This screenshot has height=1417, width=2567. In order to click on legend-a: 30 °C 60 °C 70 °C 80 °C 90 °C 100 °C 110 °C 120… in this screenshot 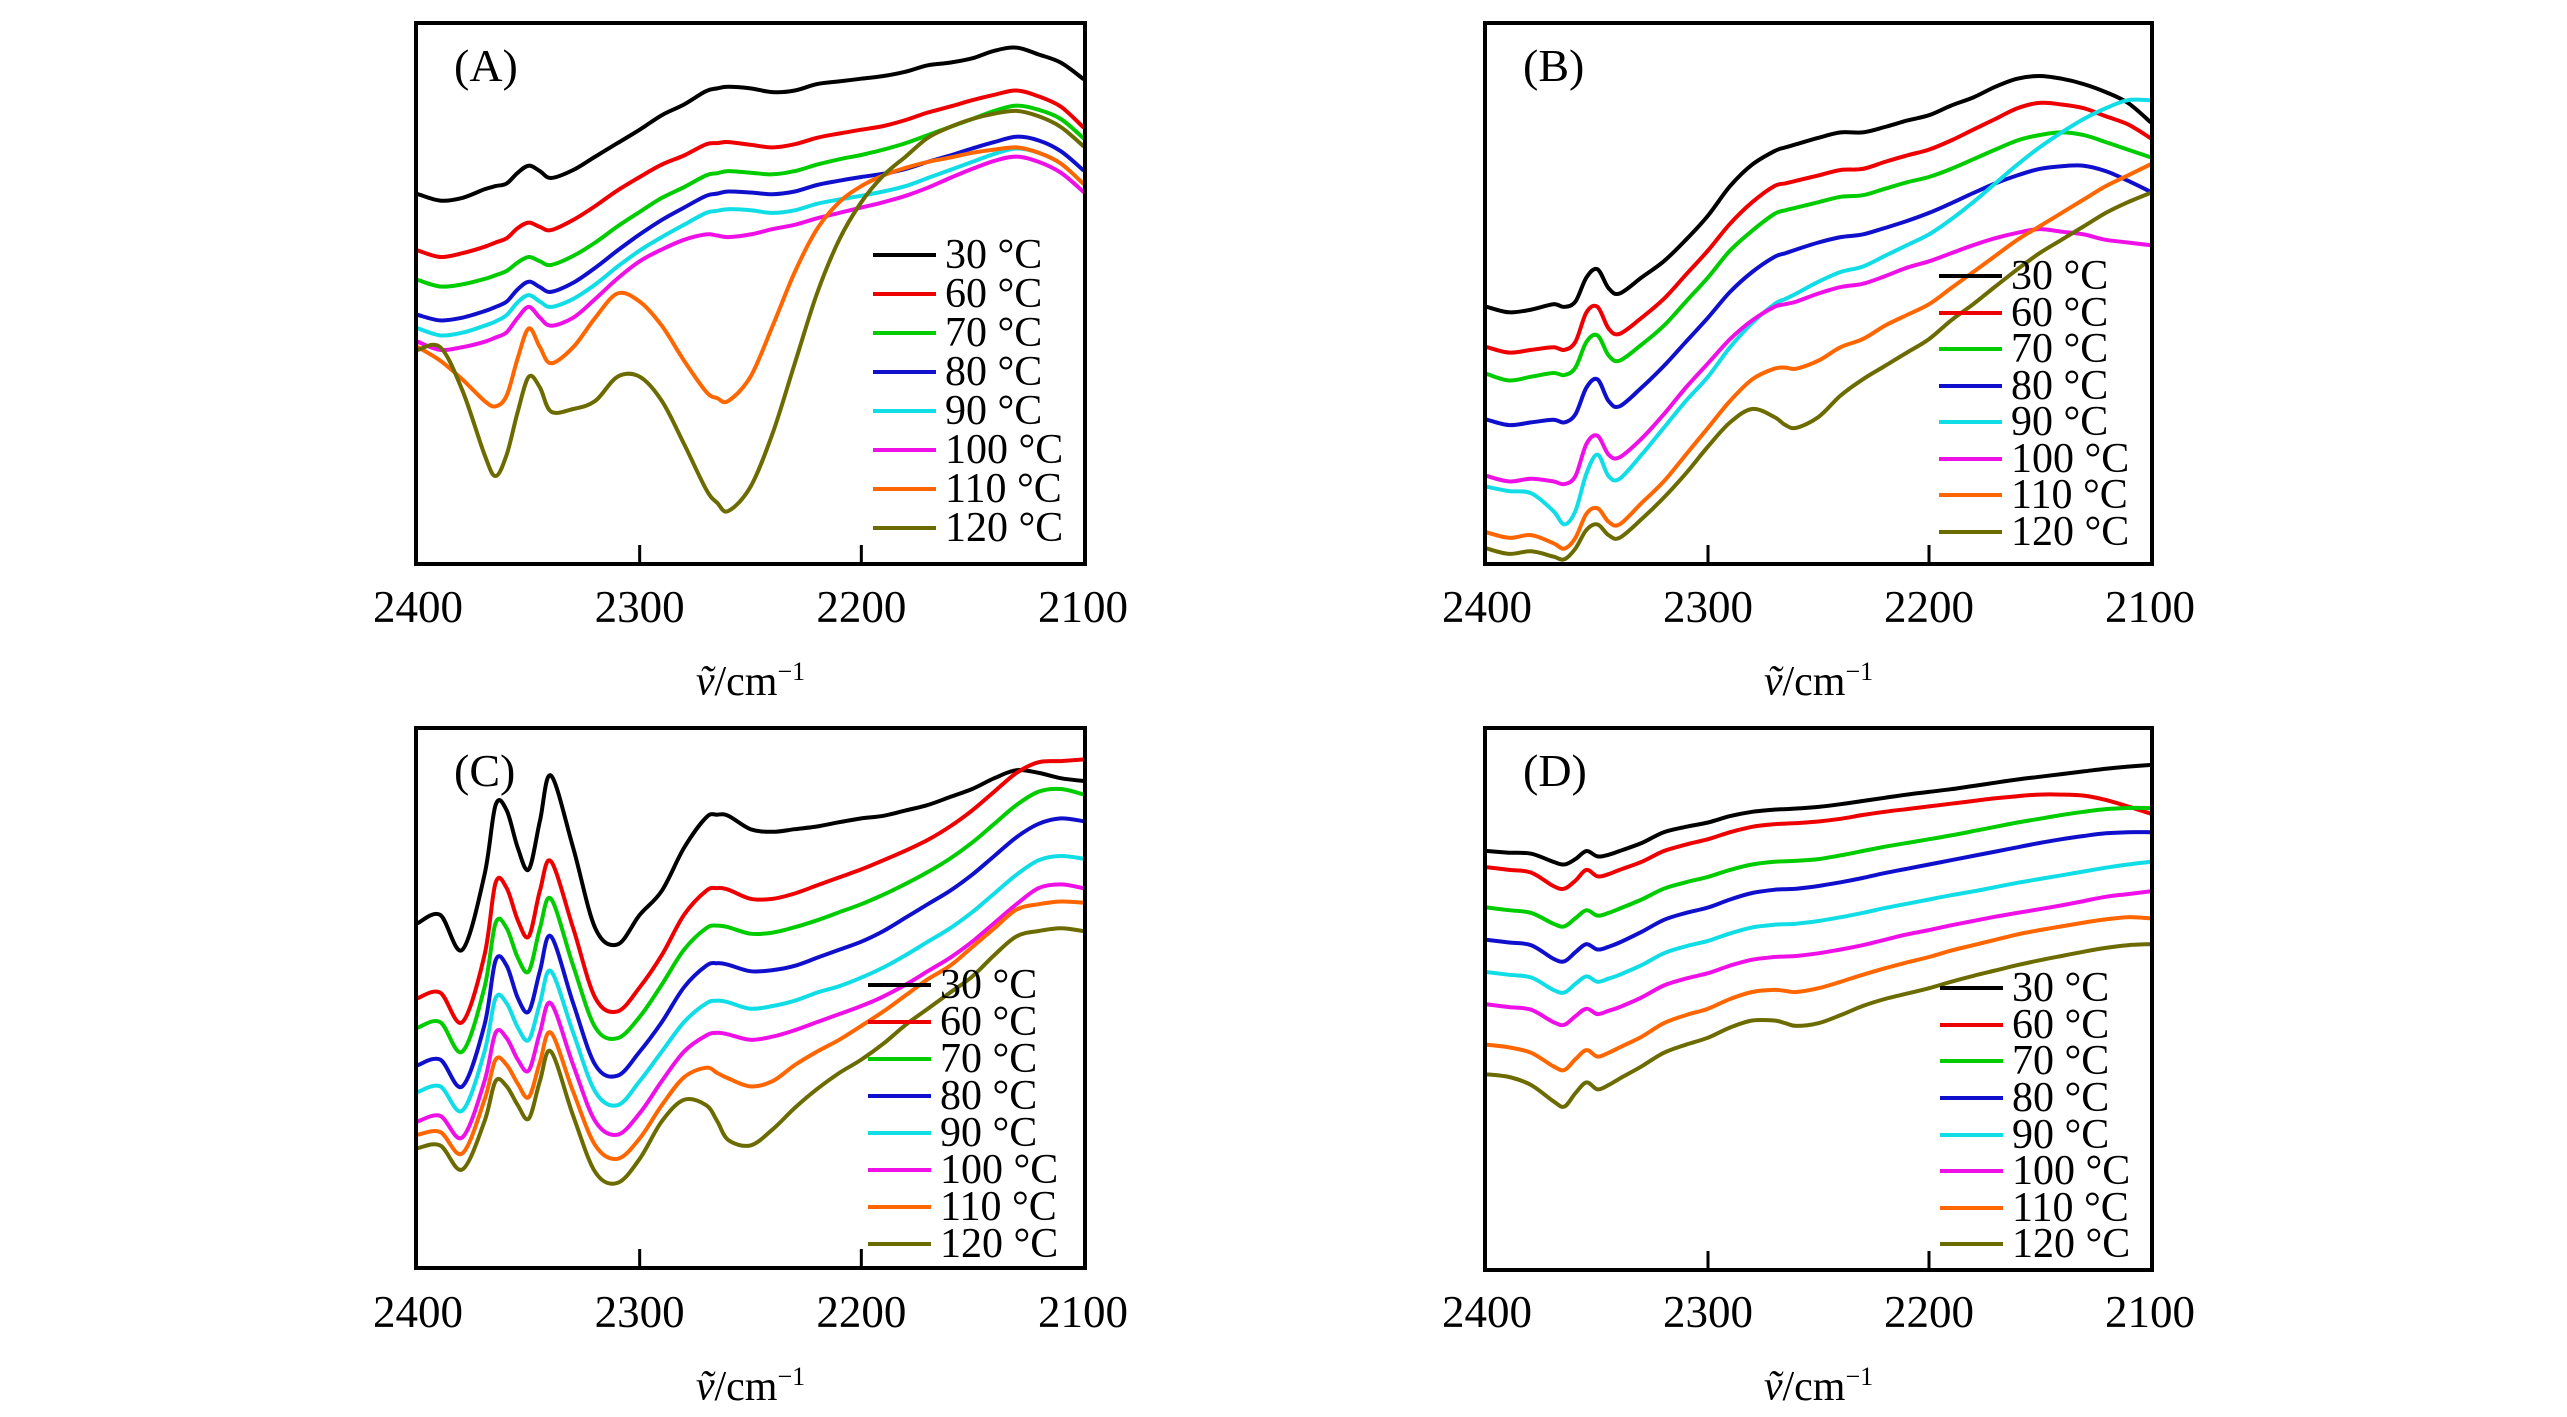, I will do `click(968, 391)`.